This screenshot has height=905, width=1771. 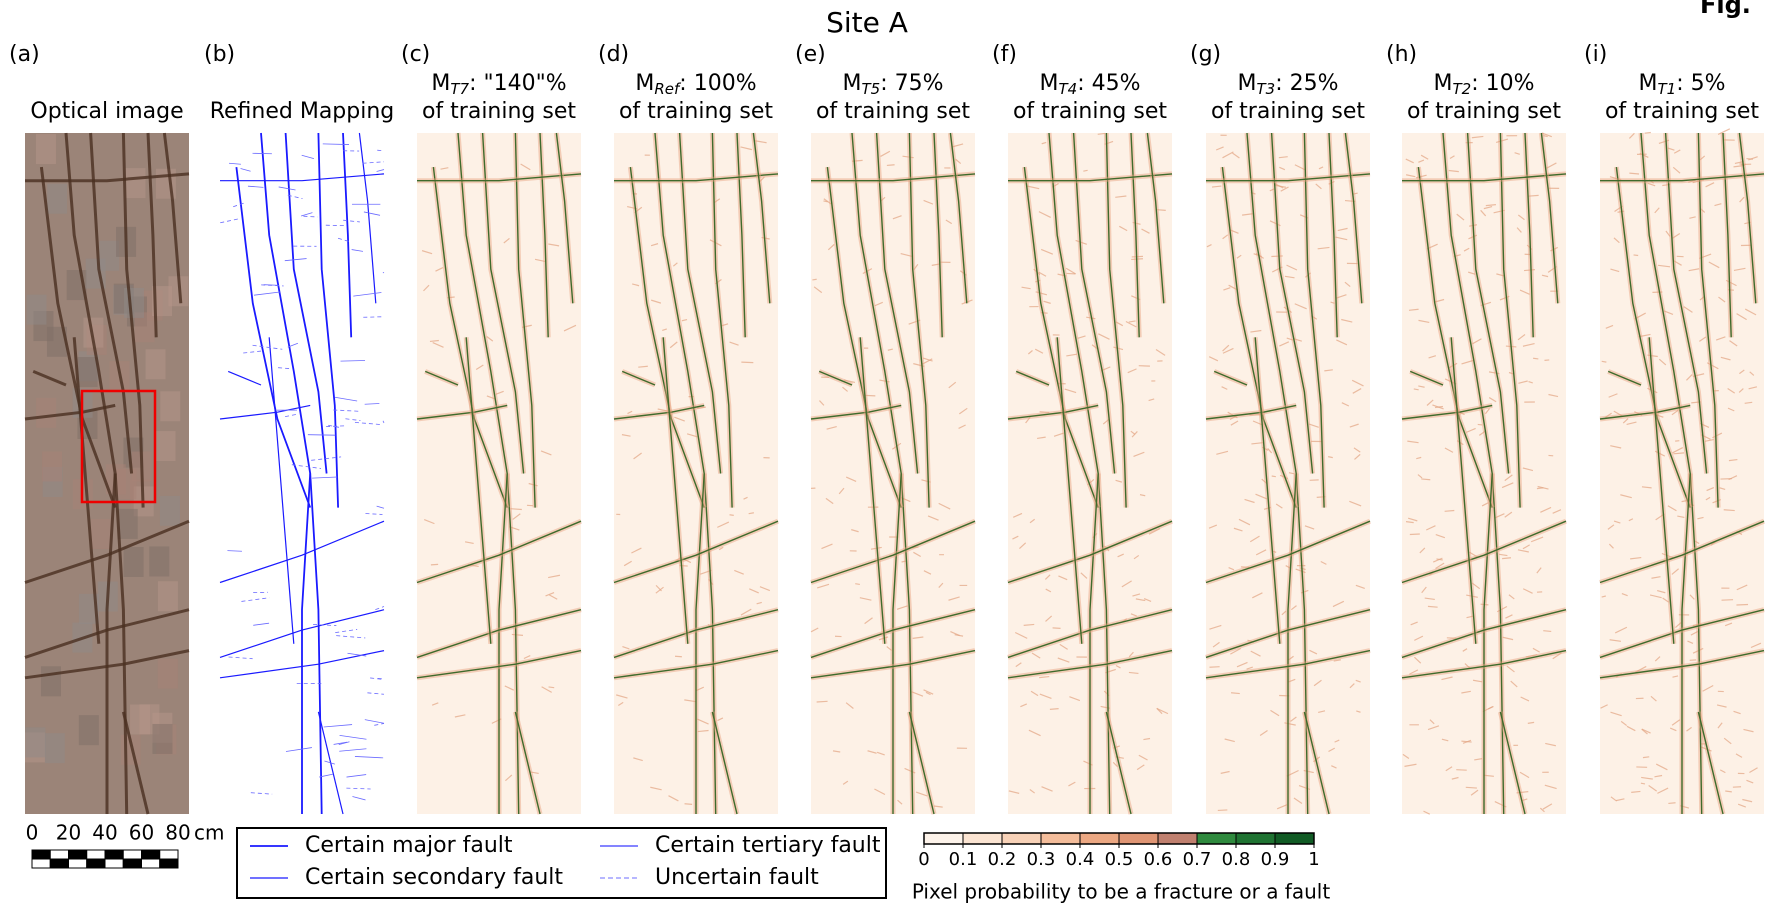 What do you see at coordinates (737, 877) in the screenshot?
I see `legend-label: Uncertain fault` at bounding box center [737, 877].